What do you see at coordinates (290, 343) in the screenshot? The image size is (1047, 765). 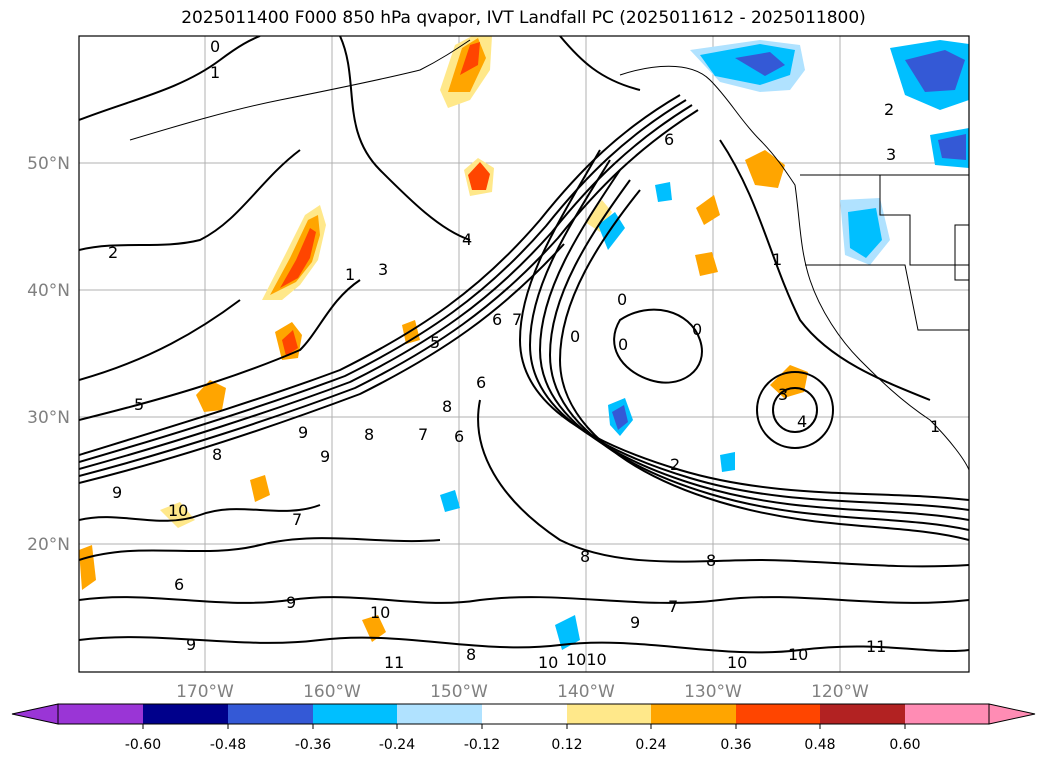 I see `moisture-patch-1-core` at bounding box center [290, 343].